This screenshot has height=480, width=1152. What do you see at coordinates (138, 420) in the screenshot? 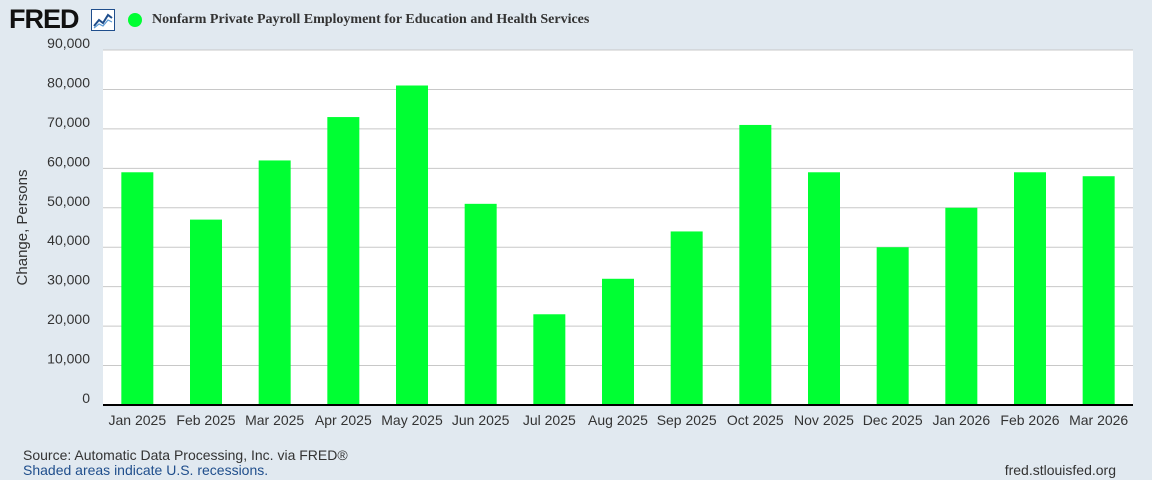
I see `x-tick-label: Jan 2025` at bounding box center [138, 420].